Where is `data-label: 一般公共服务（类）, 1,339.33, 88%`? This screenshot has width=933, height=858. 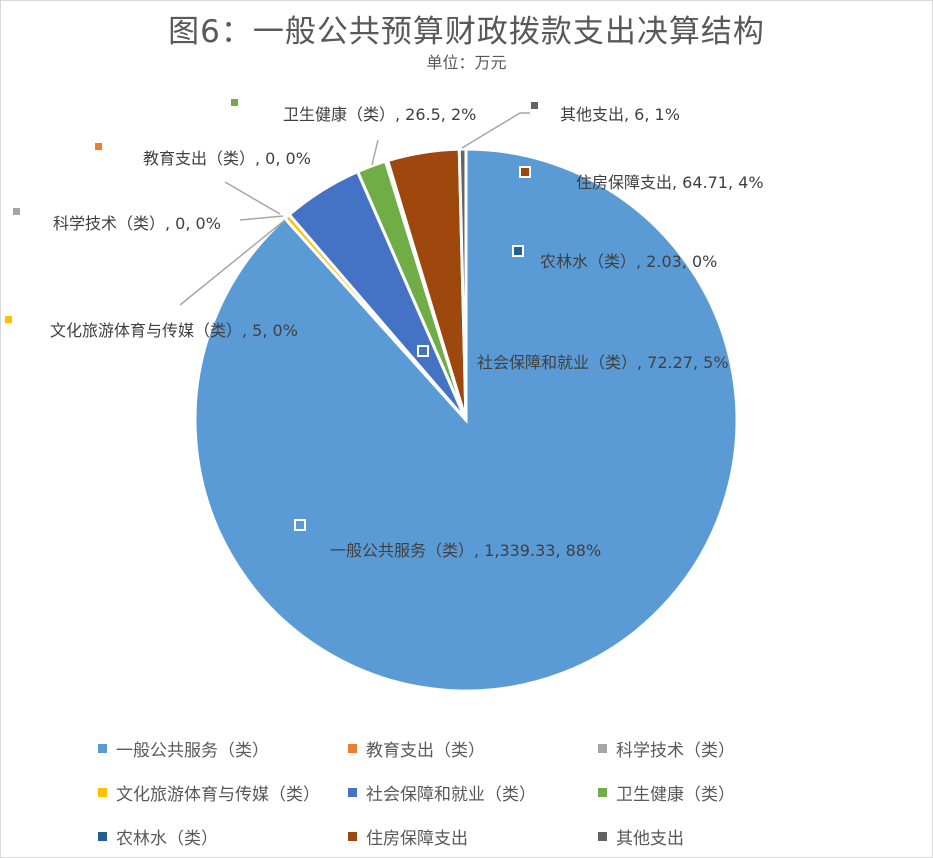
data-label: 一般公共服务（类）, 1,339.33, 88% is located at coordinates (465, 550).